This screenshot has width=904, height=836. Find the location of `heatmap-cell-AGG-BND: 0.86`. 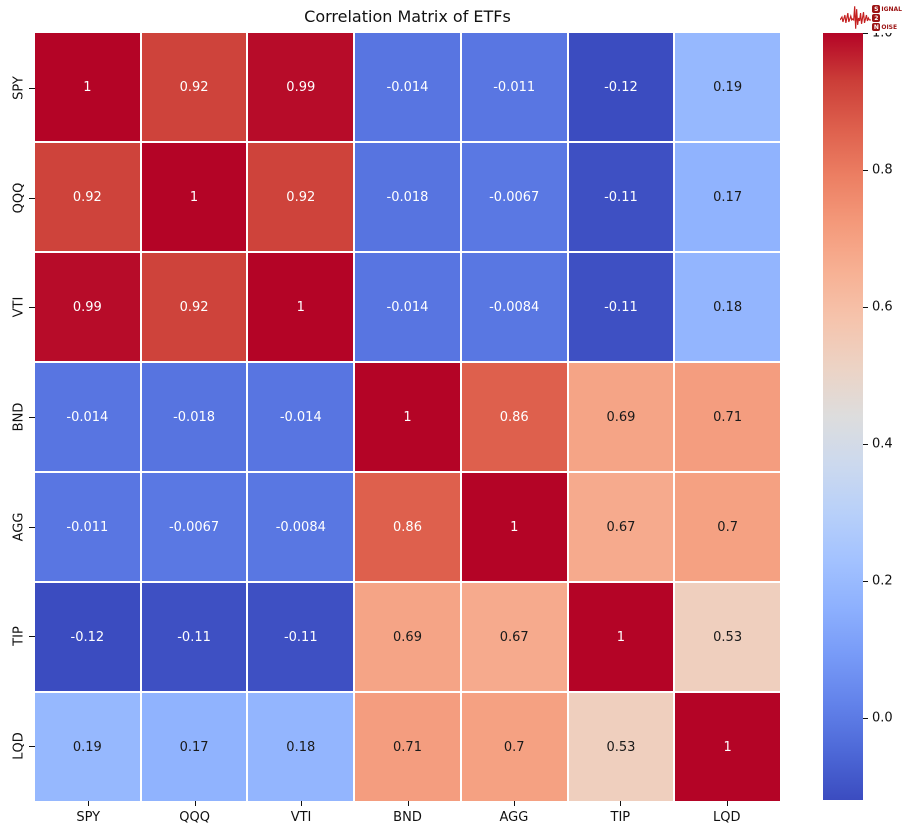

heatmap-cell-AGG-BND: 0.86 is located at coordinates (407, 527).